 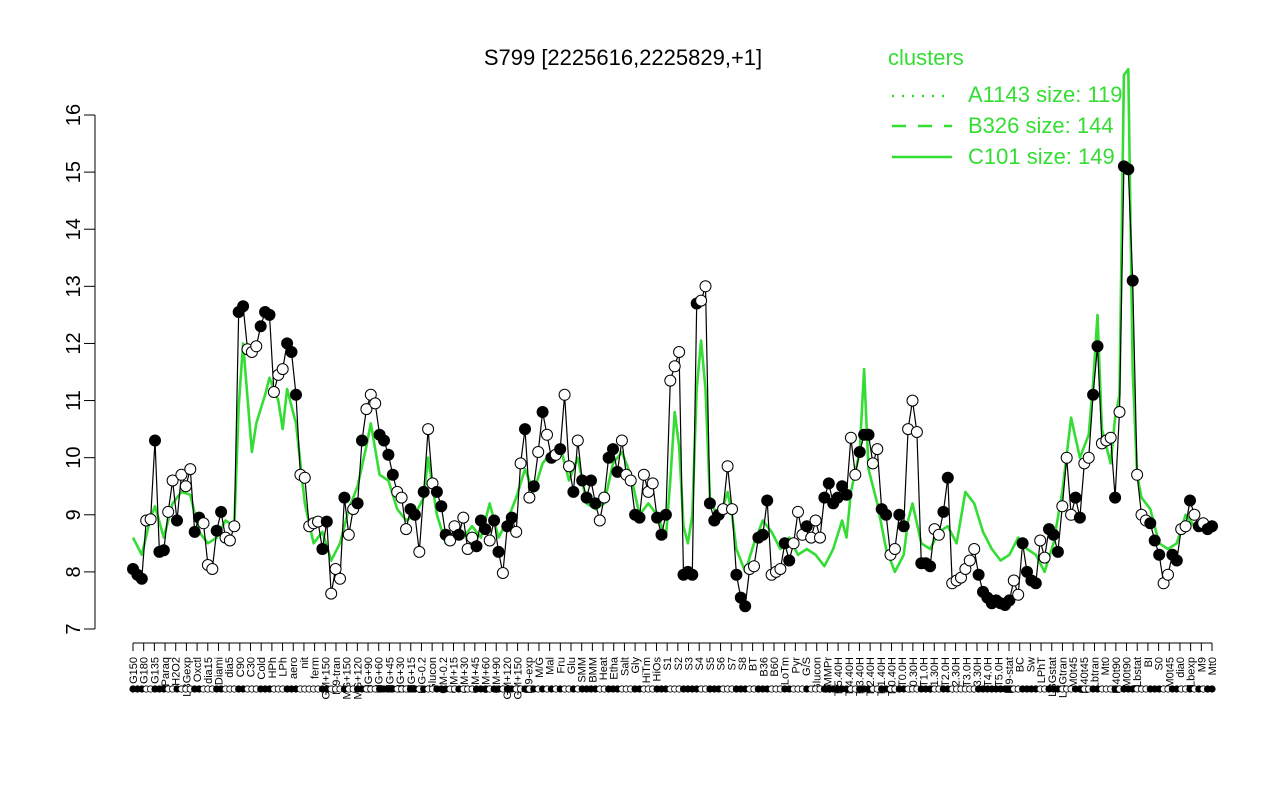 I want to click on x-tick-label: SMM, so click(x=583, y=670).